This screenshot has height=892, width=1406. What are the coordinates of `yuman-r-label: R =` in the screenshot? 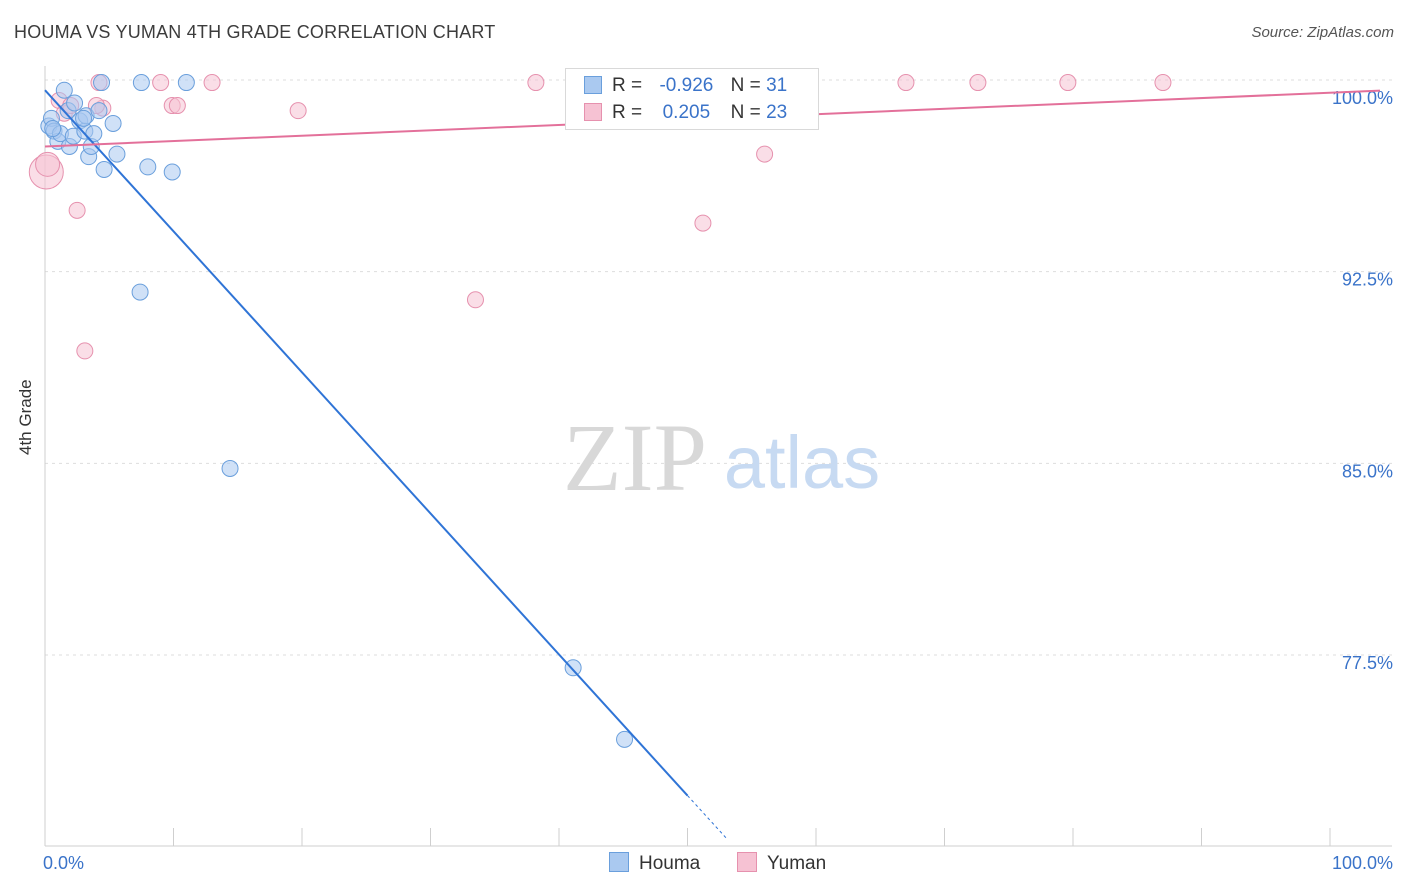 It's located at (627, 112).